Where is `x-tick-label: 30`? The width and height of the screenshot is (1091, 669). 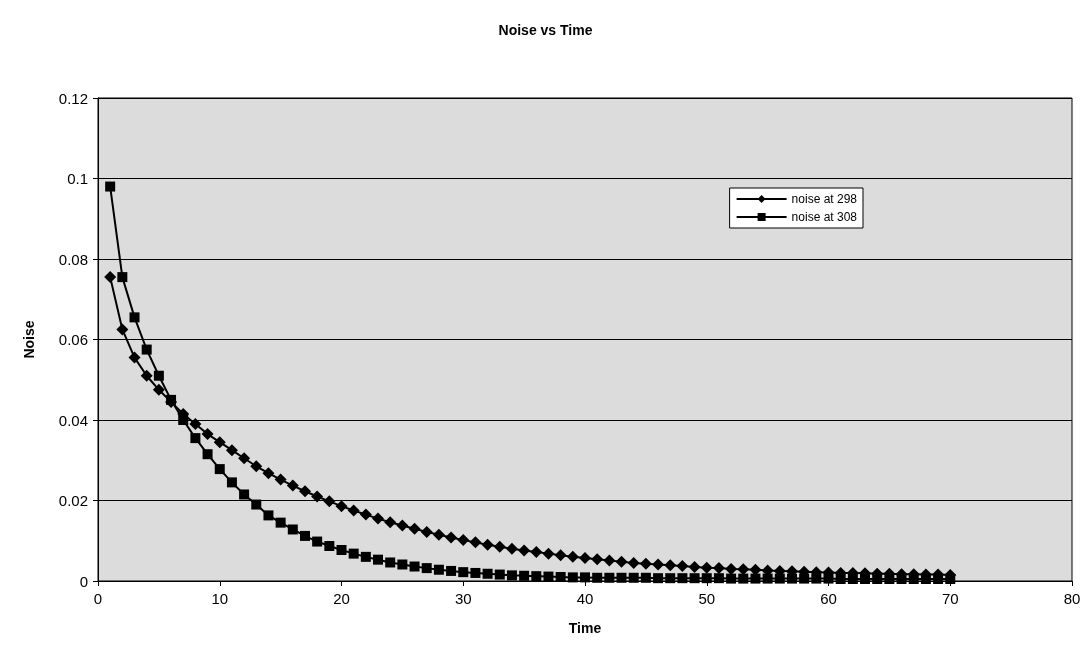 x-tick-label: 30 is located at coordinates (463, 598).